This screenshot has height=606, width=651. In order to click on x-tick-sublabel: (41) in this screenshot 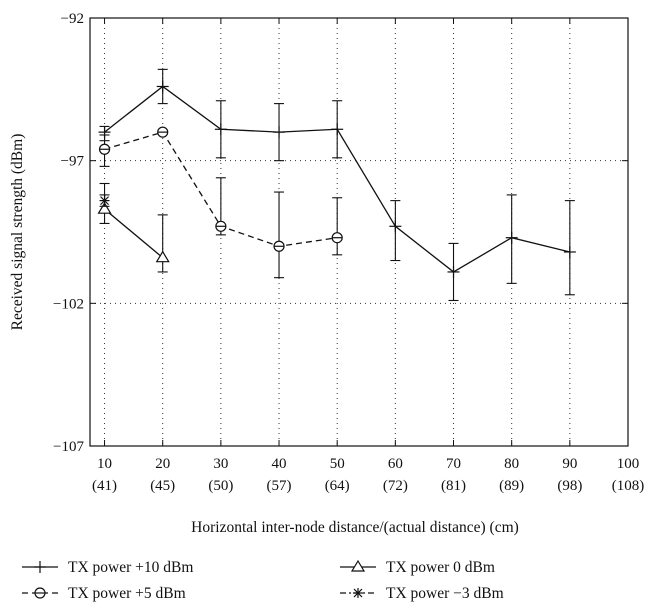, I will do `click(104, 486)`.